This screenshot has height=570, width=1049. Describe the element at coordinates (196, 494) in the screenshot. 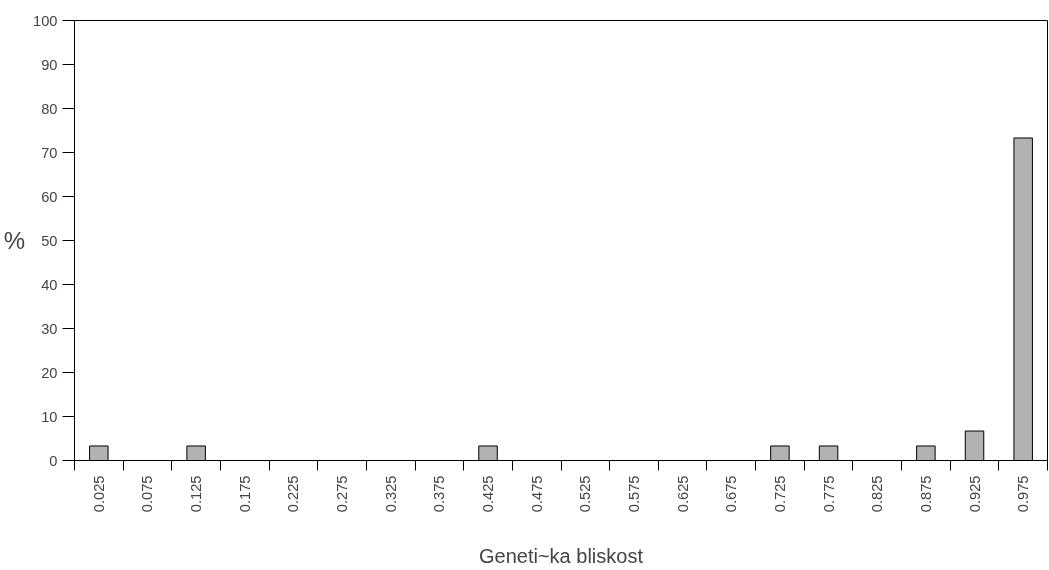

I see `x-tick-label: 0.125` at that location.